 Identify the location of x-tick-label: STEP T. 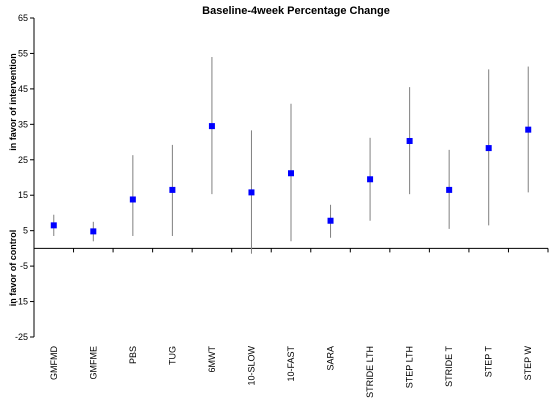
(489, 362).